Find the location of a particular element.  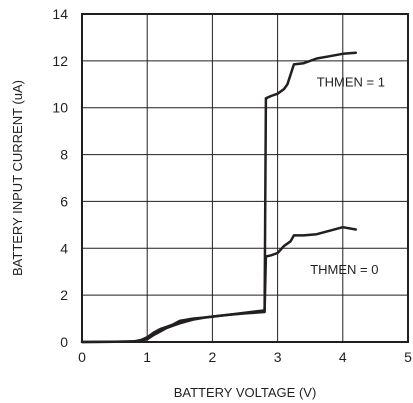

y-tick-labels: 0 2 4 6 8 10 12 14 is located at coordinates (60, 178).